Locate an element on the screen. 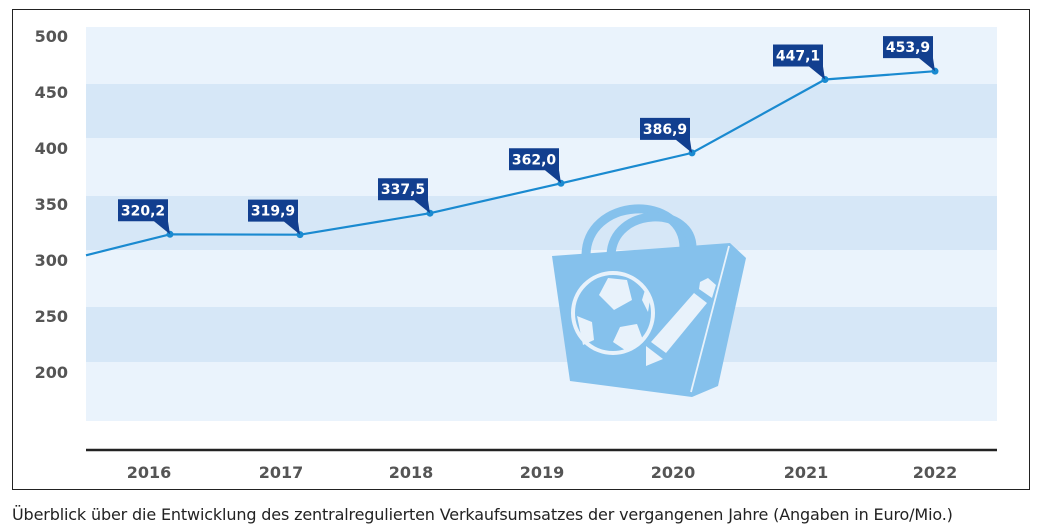 The image size is (1045, 532). data-label: 453,9 is located at coordinates (909, 54).